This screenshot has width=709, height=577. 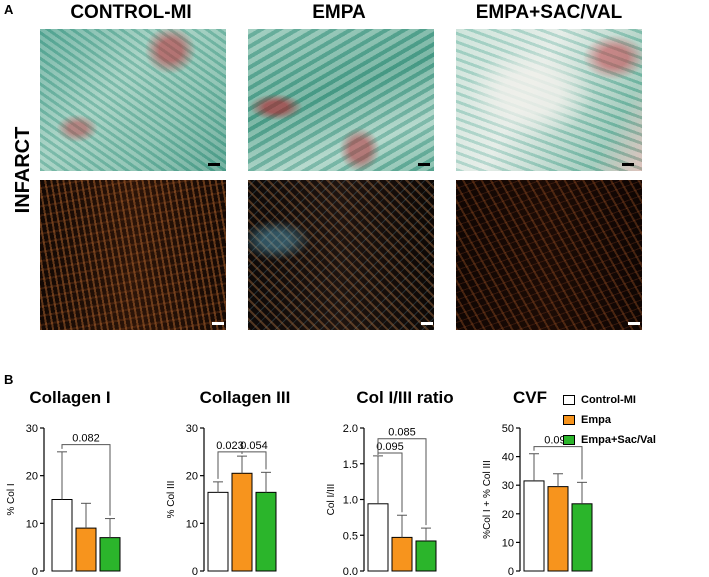 I want to click on y-tick-label: 50, so click(x=508, y=429).